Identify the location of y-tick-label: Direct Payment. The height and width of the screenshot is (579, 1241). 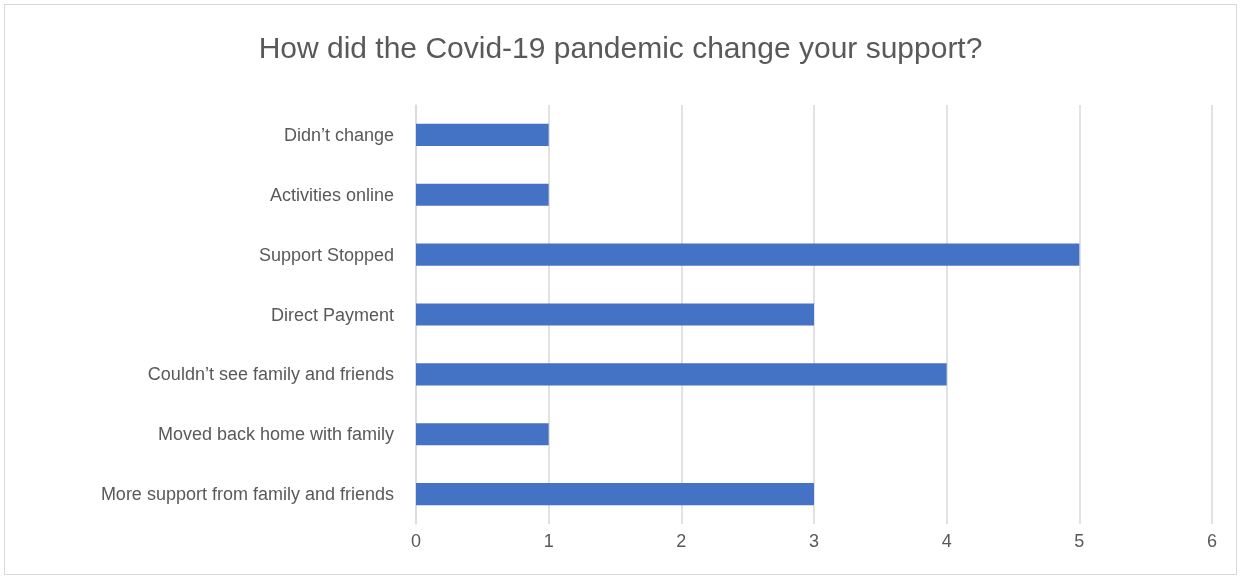
(332, 314).